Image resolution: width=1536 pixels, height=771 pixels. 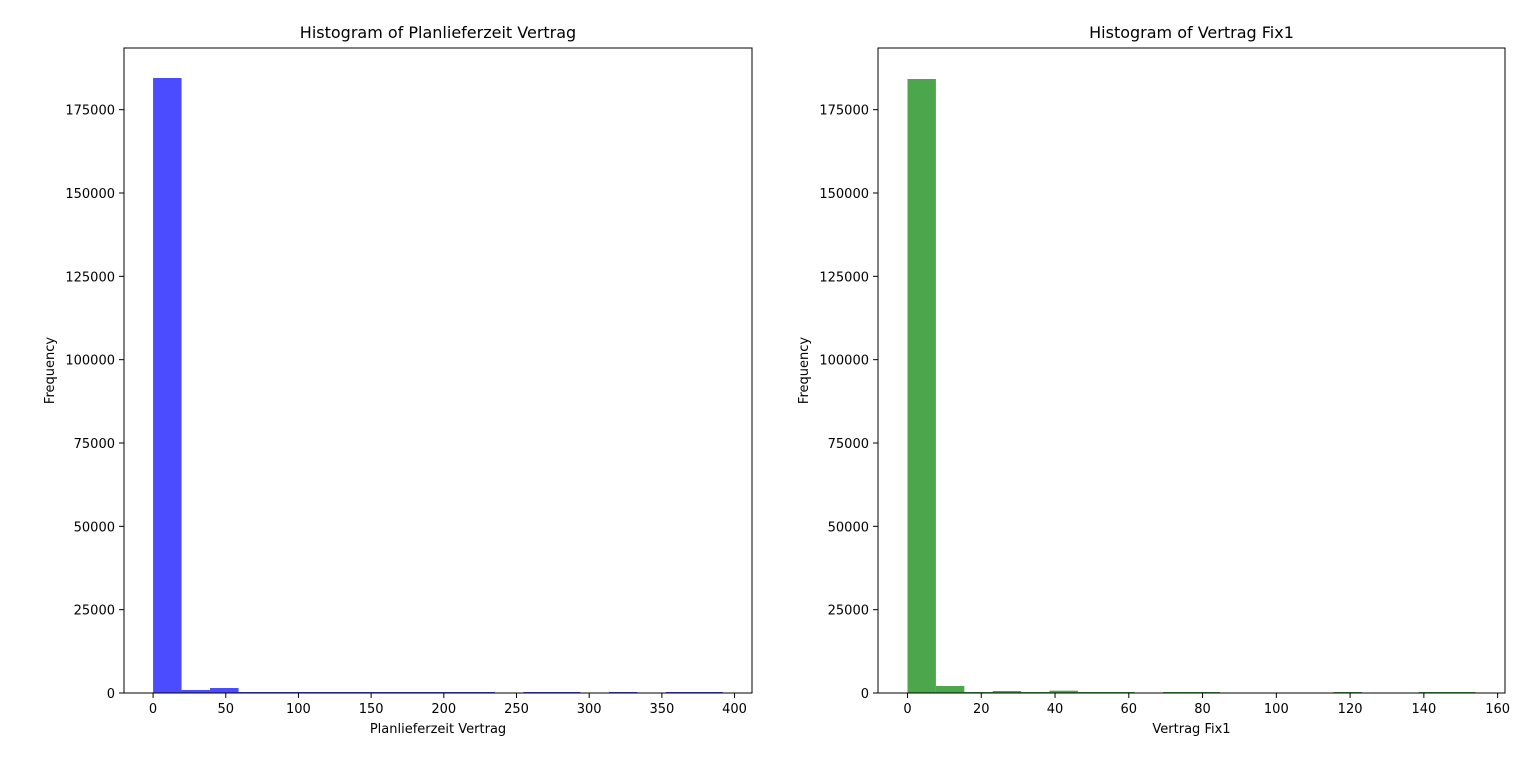 I want to click on planlieferzeit-y-axis-label: Frequency, so click(x=50, y=370).